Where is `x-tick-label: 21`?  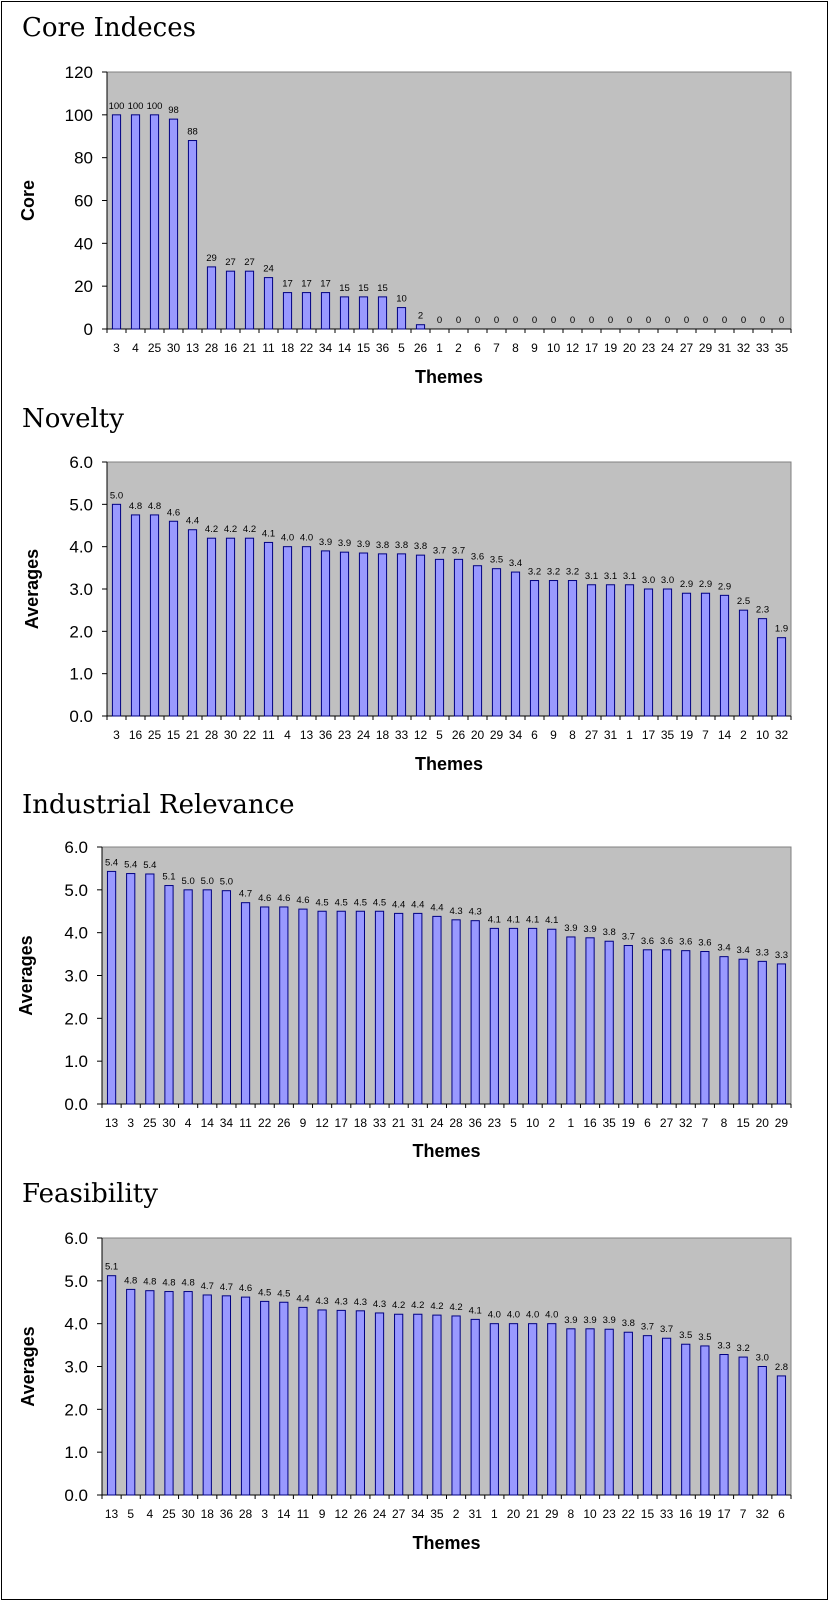 x-tick-label: 21 is located at coordinates (533, 1514).